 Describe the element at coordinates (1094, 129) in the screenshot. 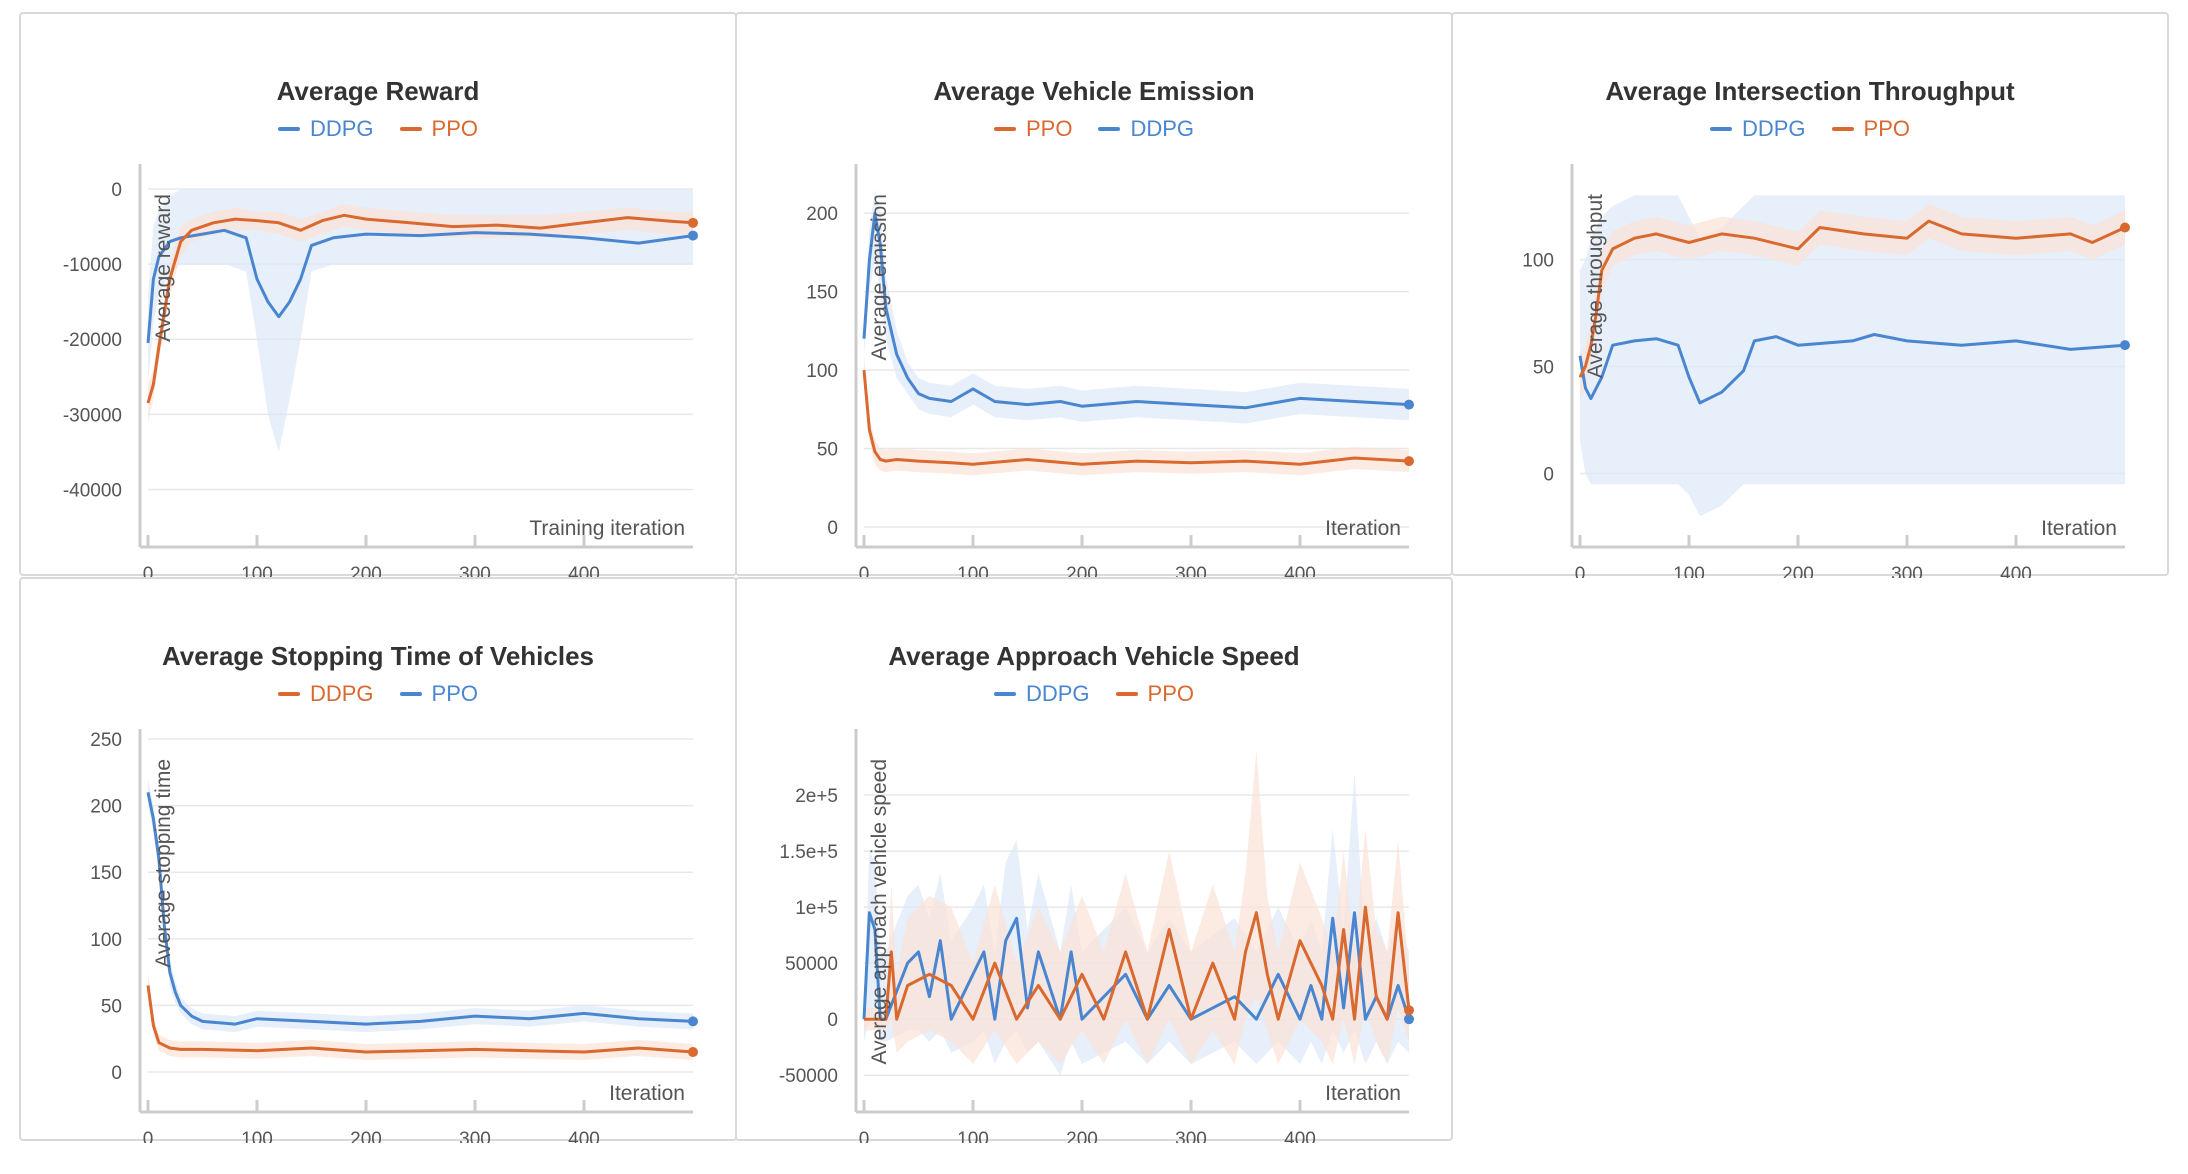

I see `chart-legend: PPO DDPG` at that location.